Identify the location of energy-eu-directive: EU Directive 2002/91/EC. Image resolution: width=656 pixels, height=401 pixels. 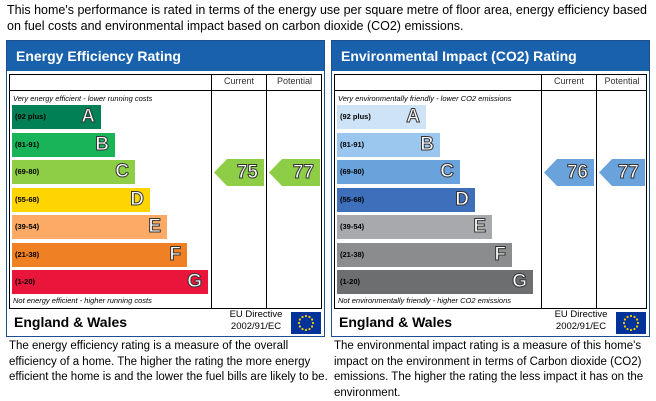
(256, 320).